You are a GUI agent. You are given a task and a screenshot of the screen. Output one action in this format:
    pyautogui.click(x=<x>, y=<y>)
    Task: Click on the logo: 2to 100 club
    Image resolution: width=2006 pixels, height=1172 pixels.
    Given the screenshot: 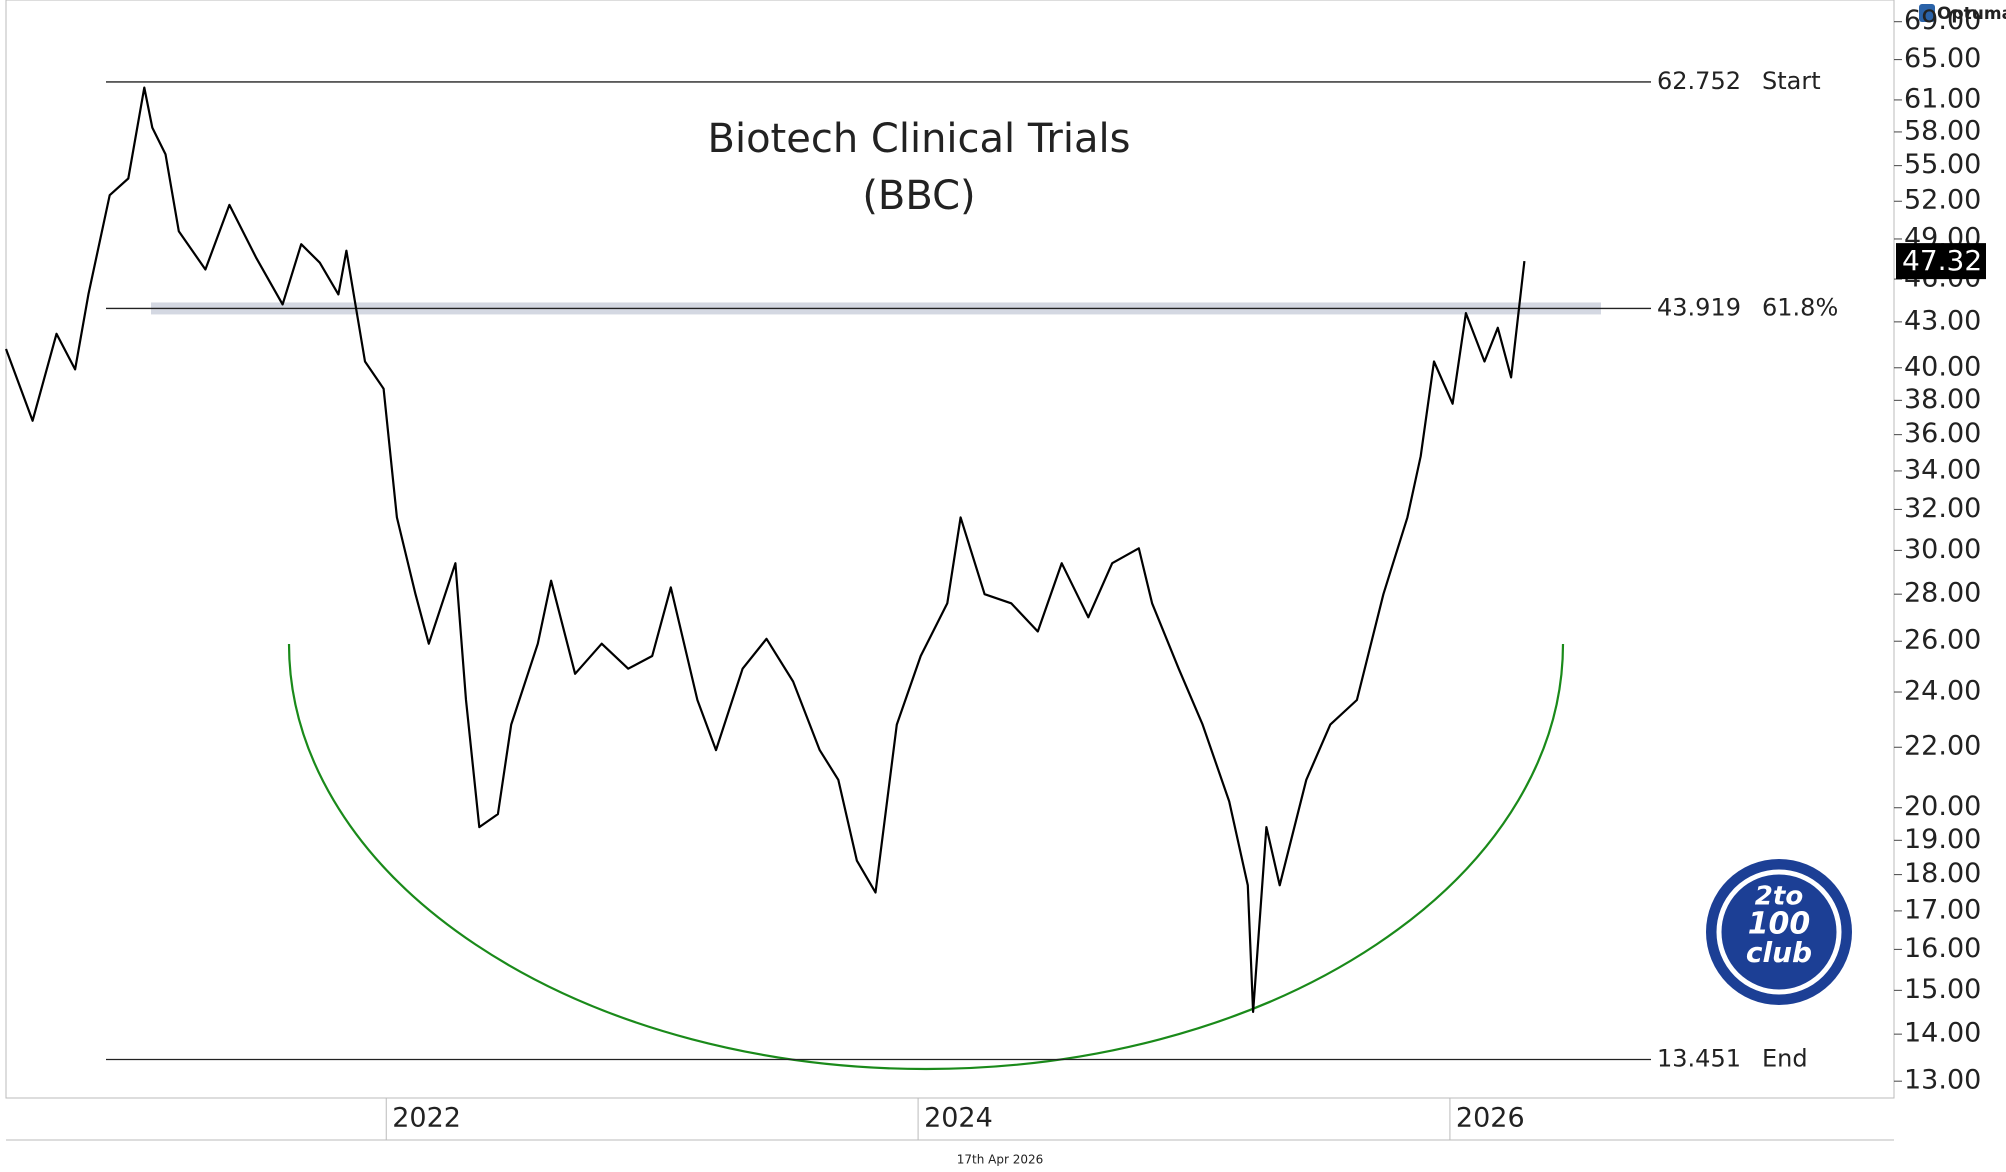 What is the action you would take?
    pyautogui.click(x=1779, y=932)
    